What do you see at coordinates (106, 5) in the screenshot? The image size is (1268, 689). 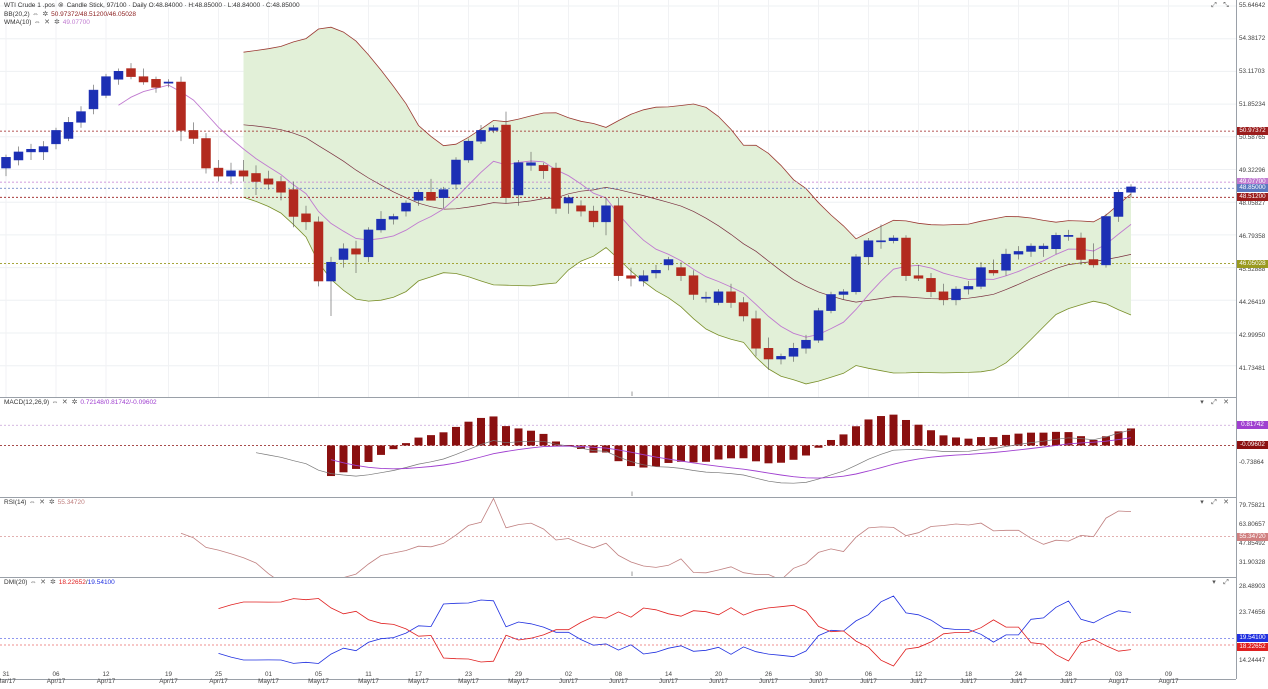 I see `chart-kind: Candle Stick, 97/100 · Daily` at bounding box center [106, 5].